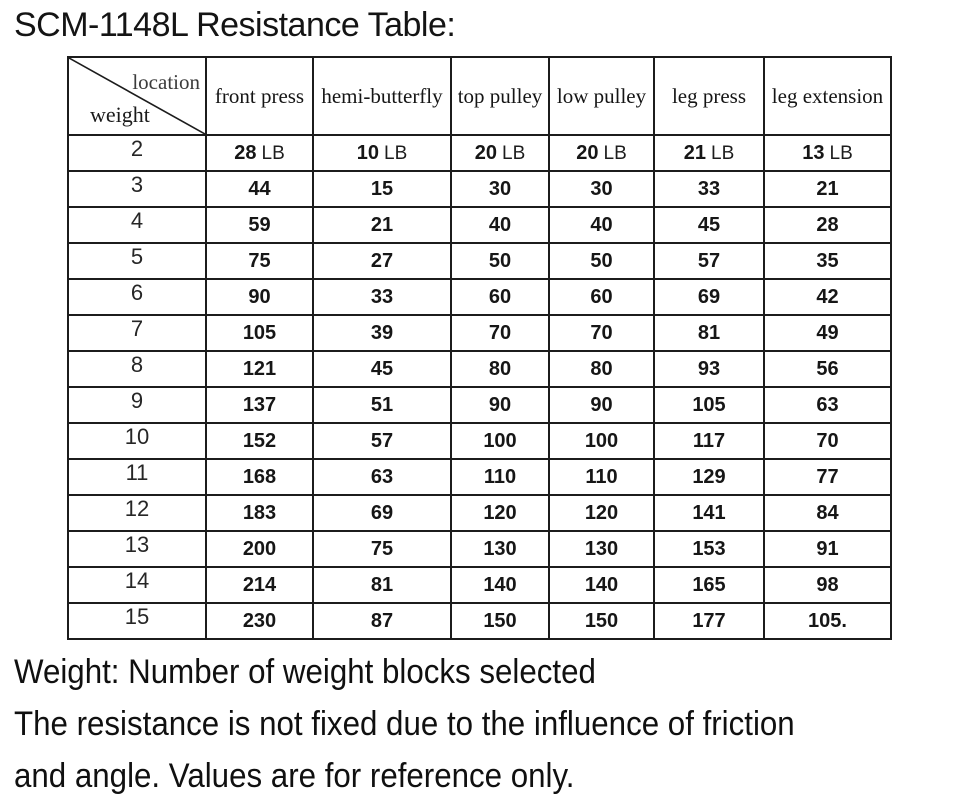  Describe the element at coordinates (382, 584) in the screenshot. I see `value-number: 81` at that location.